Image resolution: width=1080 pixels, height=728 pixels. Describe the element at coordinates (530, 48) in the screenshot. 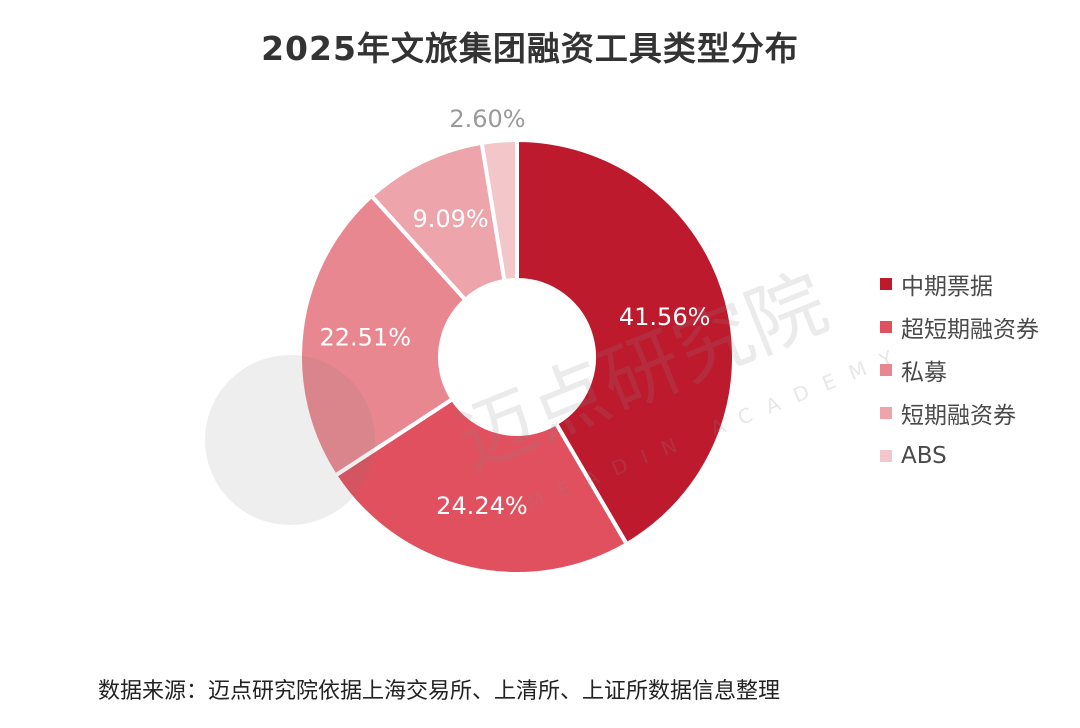

I see `chart-title: 2025年文旅集团融资工具类型分布` at that location.